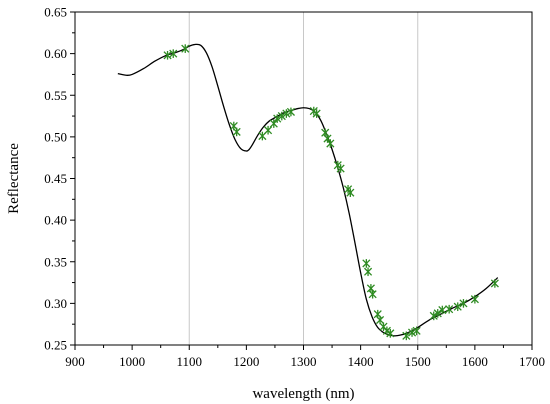  What do you see at coordinates (475, 361) in the screenshot?
I see `x-tick-label-1600: 1600` at bounding box center [475, 361].